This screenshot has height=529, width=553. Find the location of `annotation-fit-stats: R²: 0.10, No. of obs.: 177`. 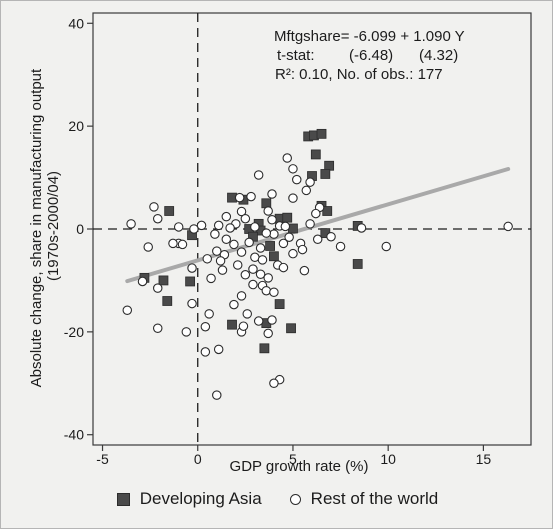

annotation-fit-stats: R²: 0.10, No. of obs.: 177 is located at coordinates (359, 74).